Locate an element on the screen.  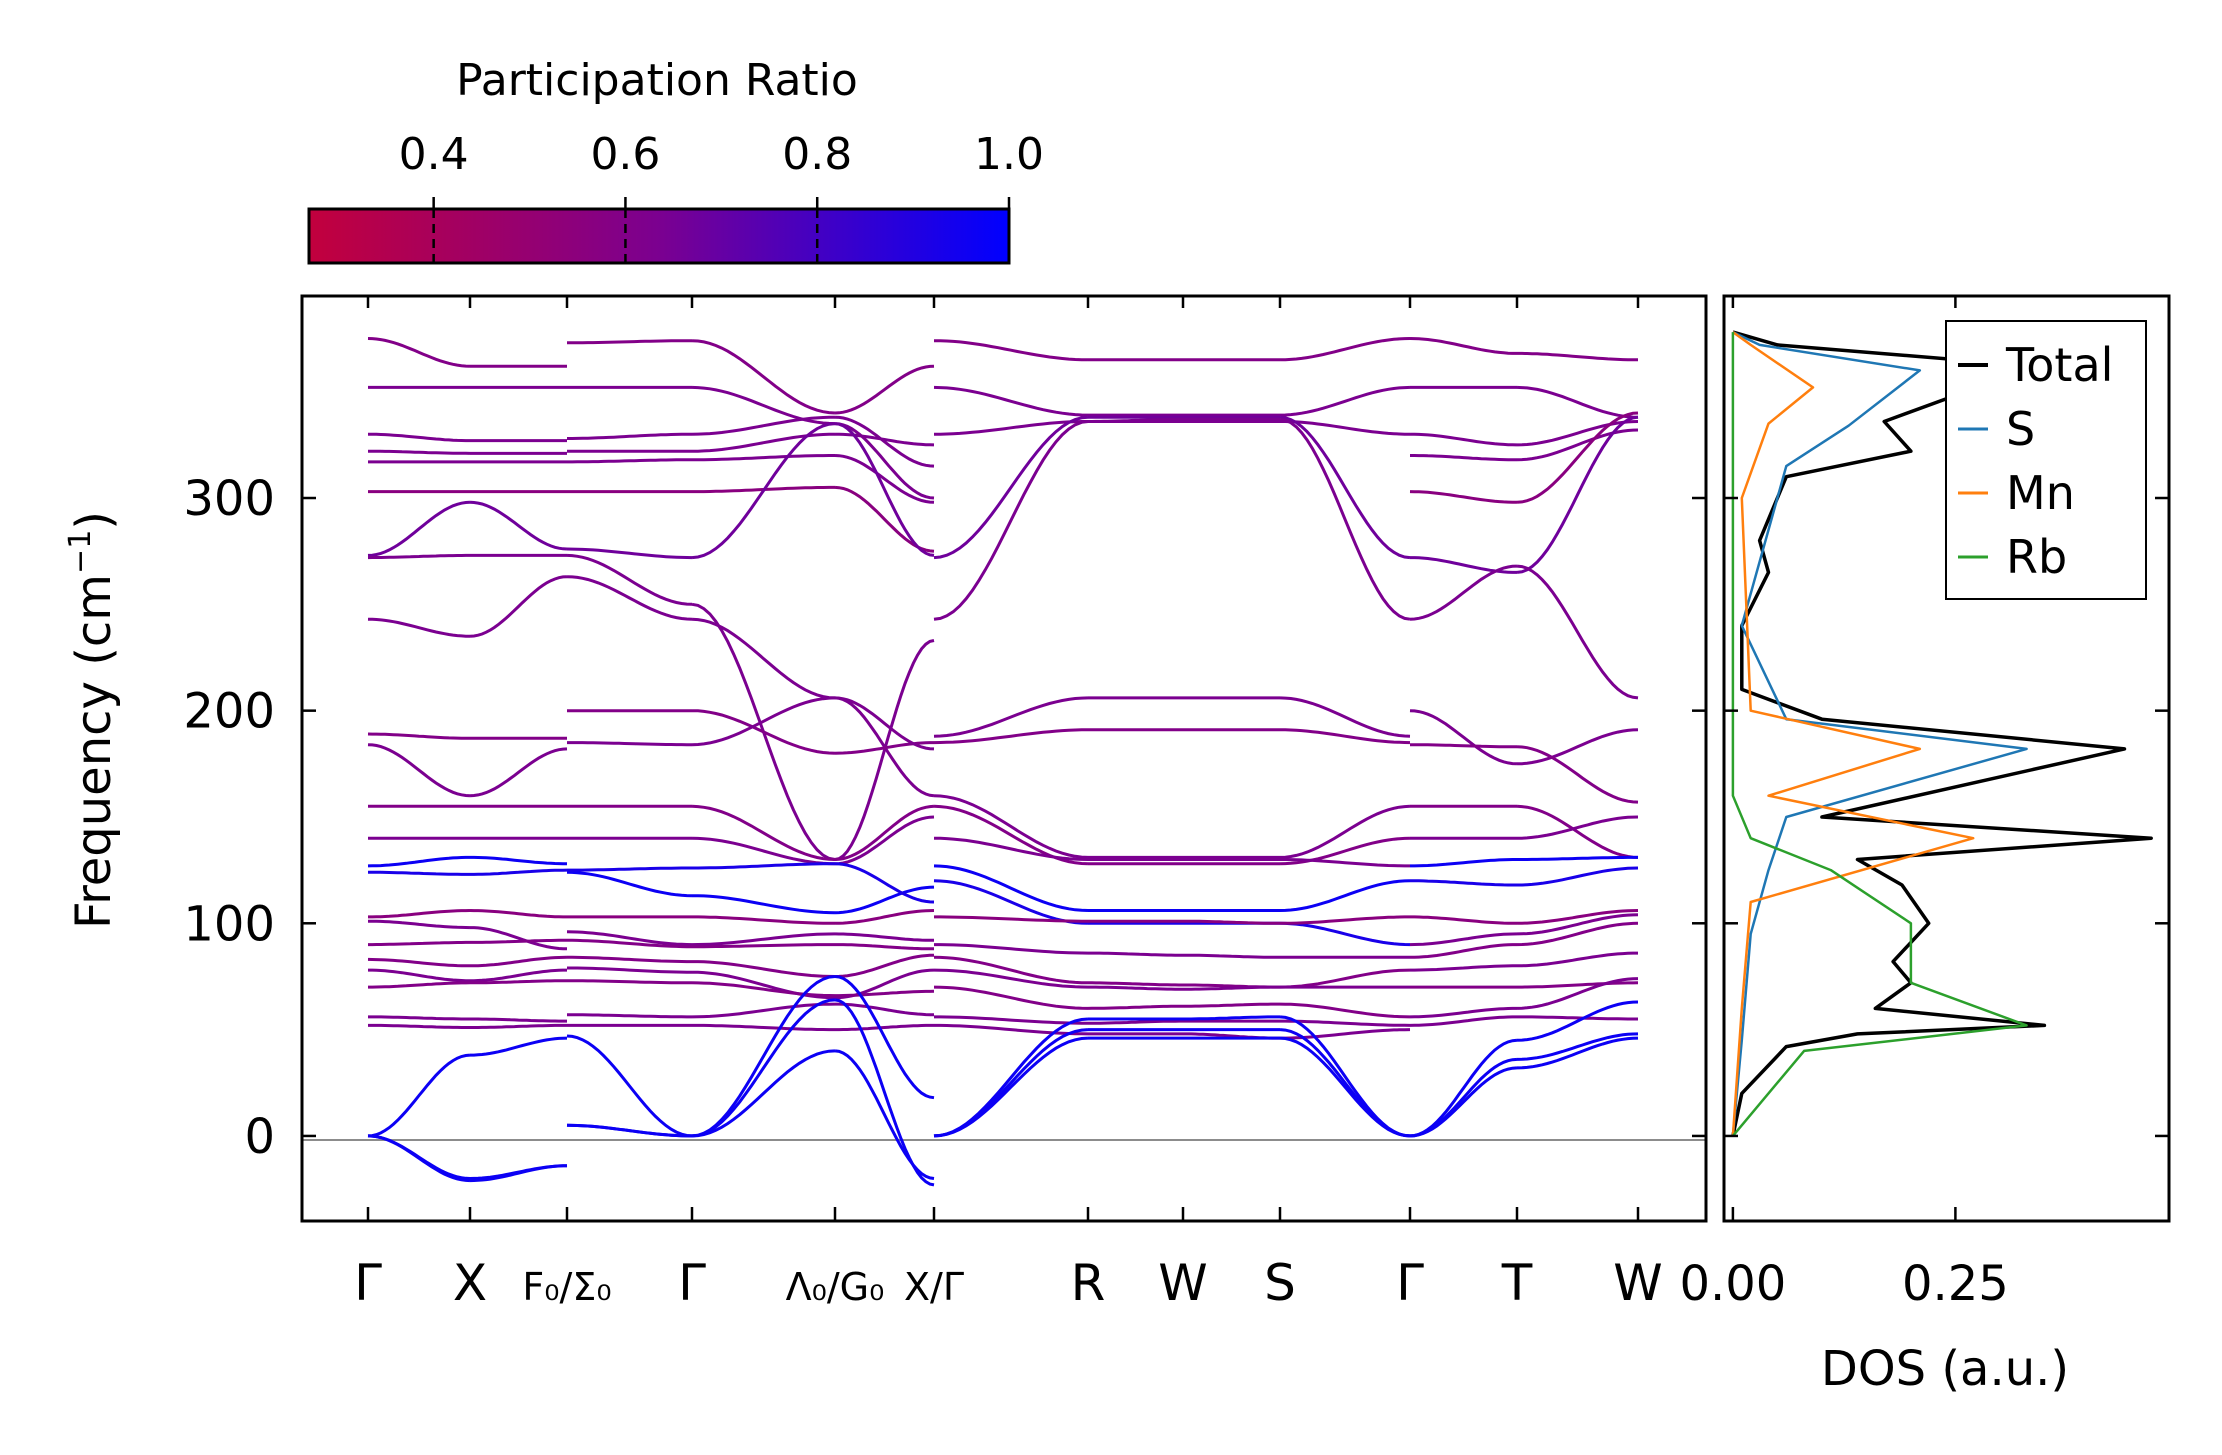
dos-line-total is located at coordinates (1942, 733).